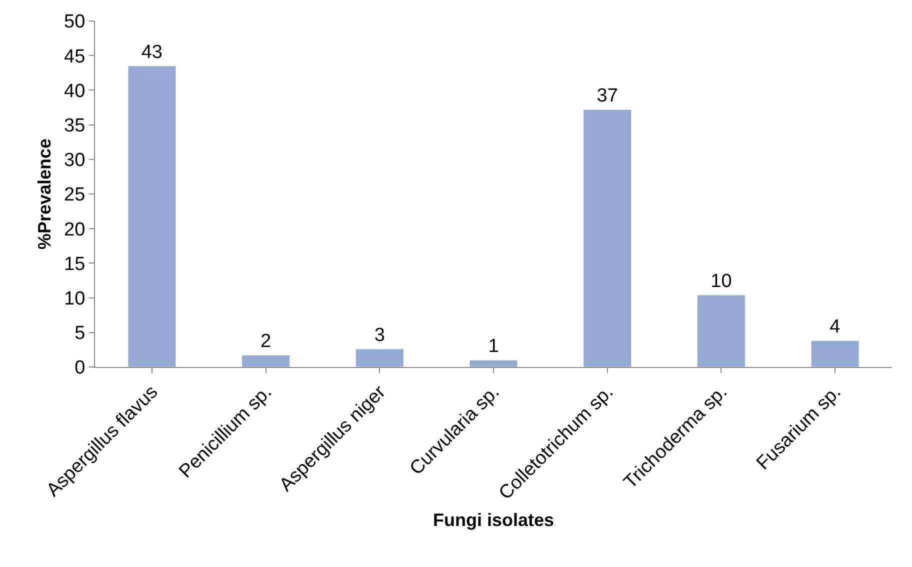 This screenshot has width=912, height=567. Describe the element at coordinates (75, 57) in the screenshot. I see `y-tick-label: 45` at that location.